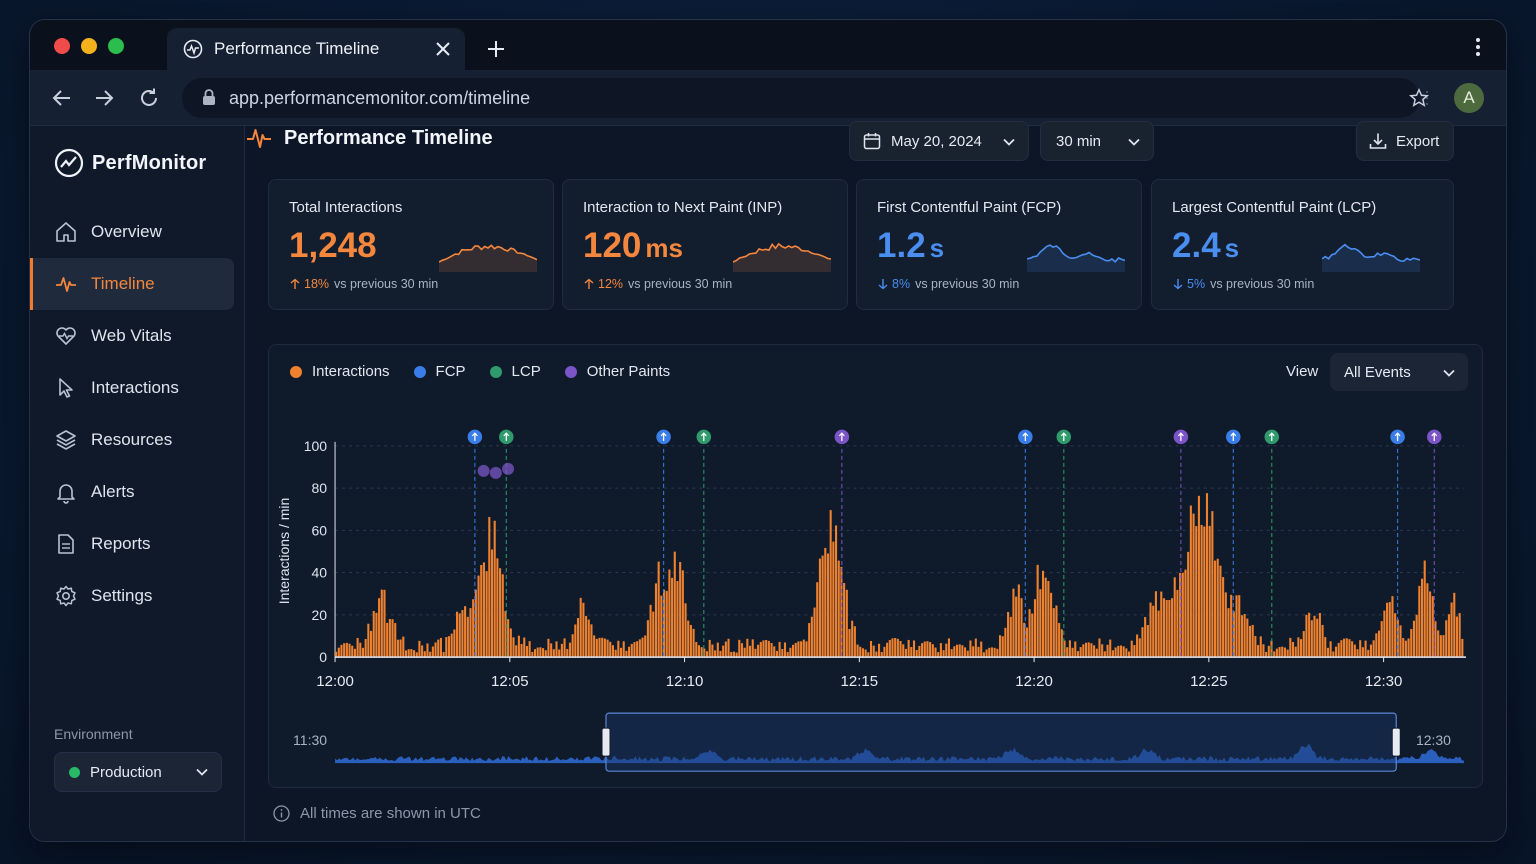 The height and width of the screenshot is (864, 1536). What do you see at coordinates (340, 371) in the screenshot?
I see `legend-item-interactions: Interactions` at bounding box center [340, 371].